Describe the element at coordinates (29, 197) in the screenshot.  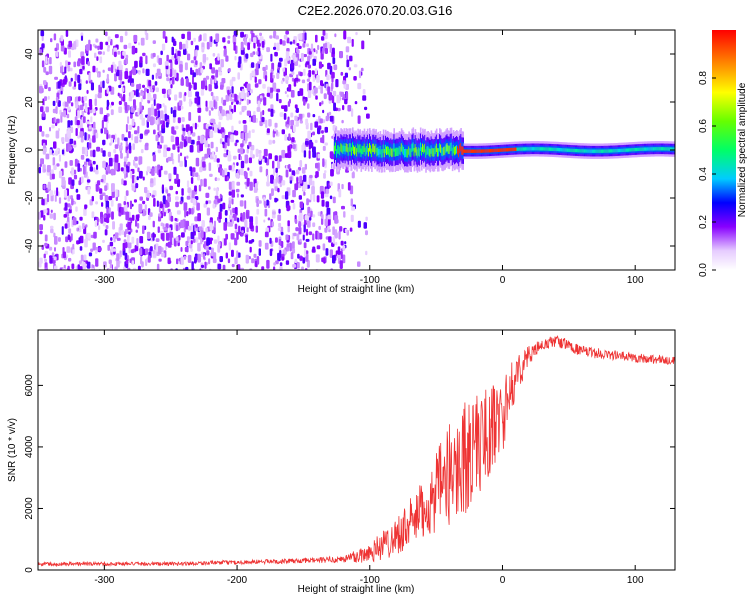
I see `y-tick-label: -20` at that location.